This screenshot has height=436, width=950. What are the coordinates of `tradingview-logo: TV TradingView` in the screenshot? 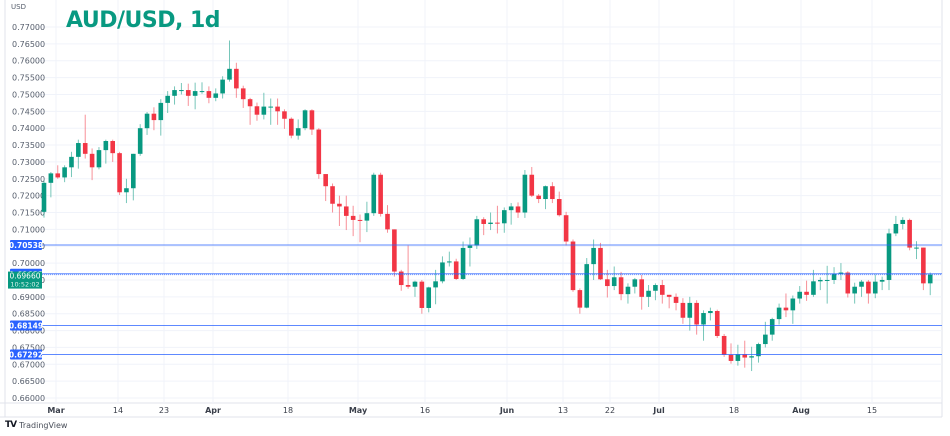 It's located at (36, 425).